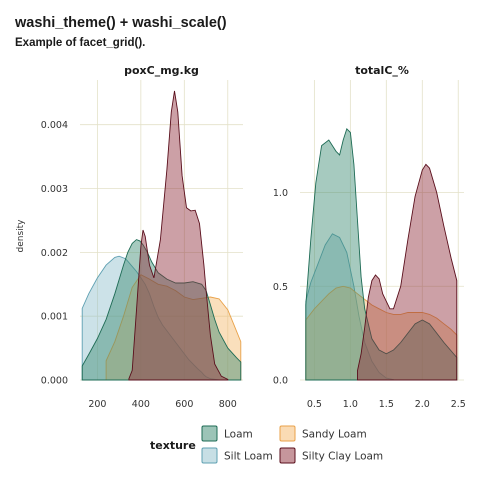 The height and width of the screenshot is (480, 480). What do you see at coordinates (184, 404) in the screenshot?
I see `x-tick-label: 600` at bounding box center [184, 404].